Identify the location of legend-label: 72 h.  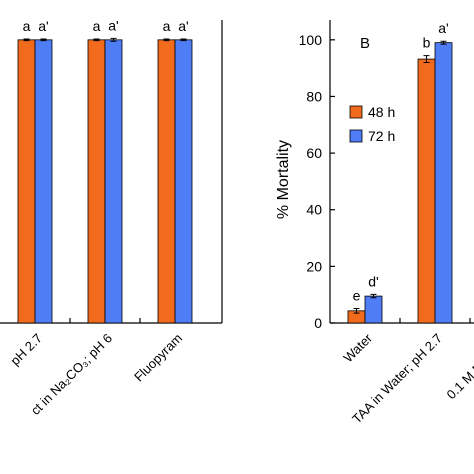
(381, 136).